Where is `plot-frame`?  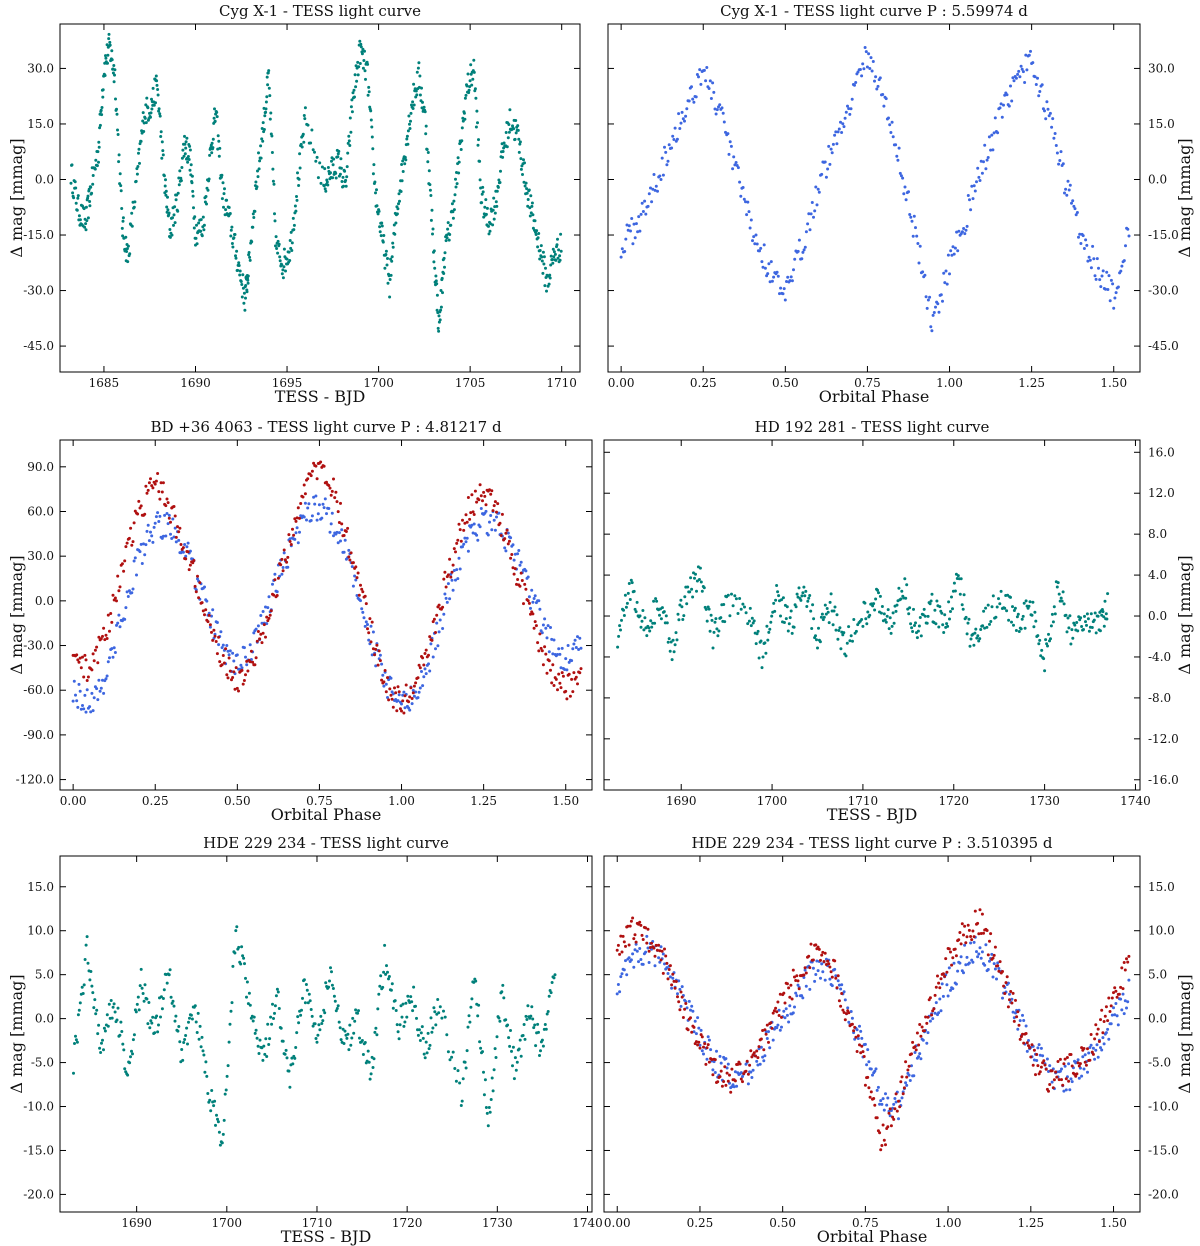 plot-frame is located at coordinates (326, 1034).